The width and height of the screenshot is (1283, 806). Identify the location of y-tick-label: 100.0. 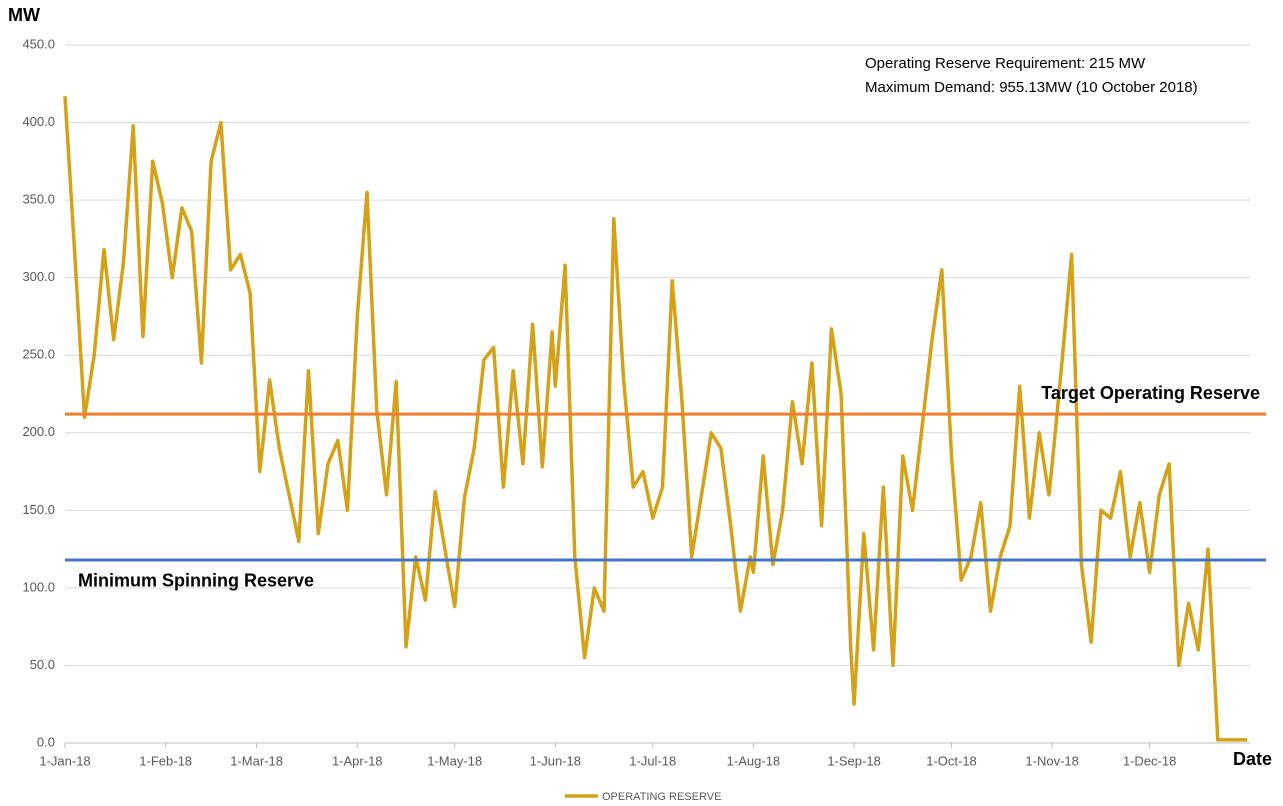
(38, 586).